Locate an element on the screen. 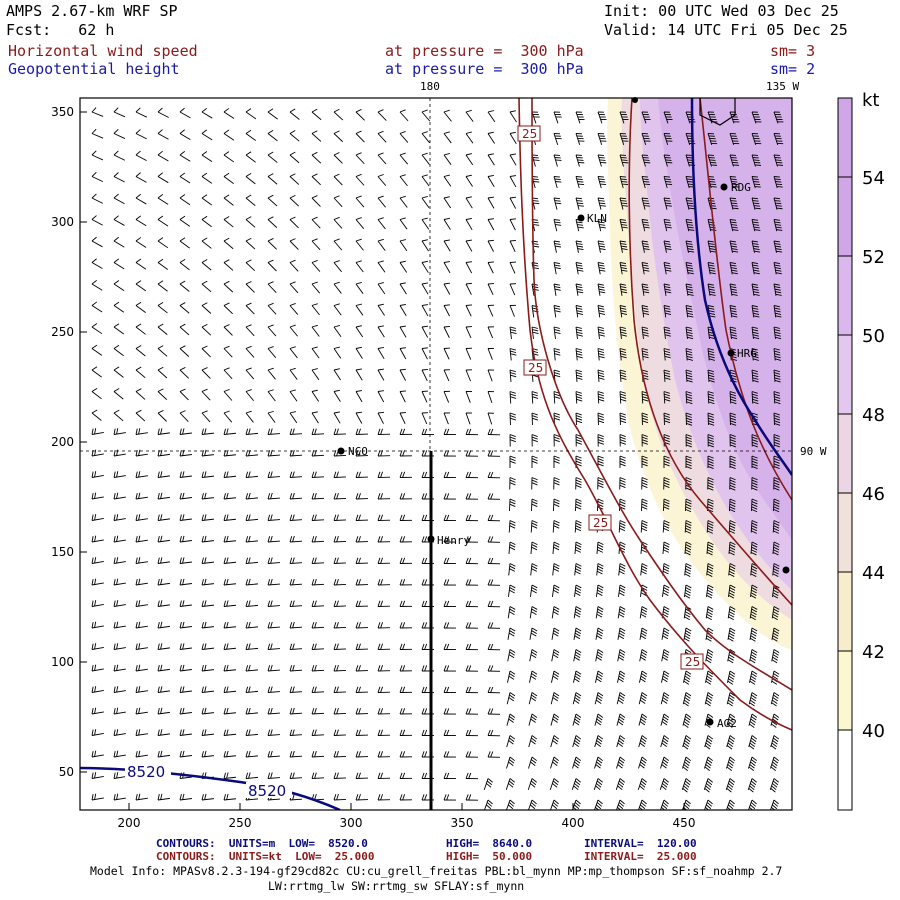  colorbar-swatch is located at coordinates (845, 137).